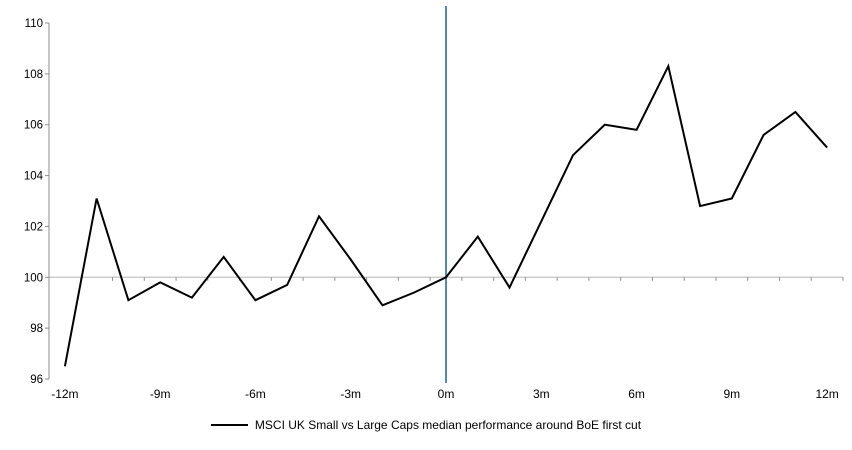 The width and height of the screenshot is (852, 450). I want to click on x-axis-label: 12m, so click(826, 394).